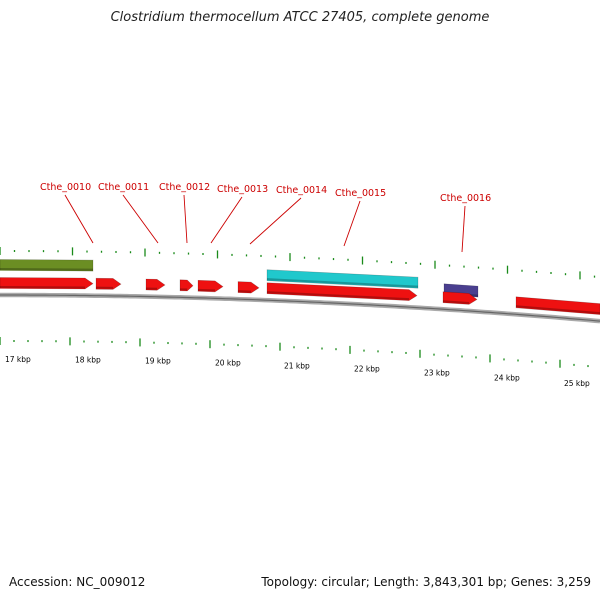 This screenshot has height=600, width=600. I want to click on kbp-label: 17 kbp, so click(18, 359).